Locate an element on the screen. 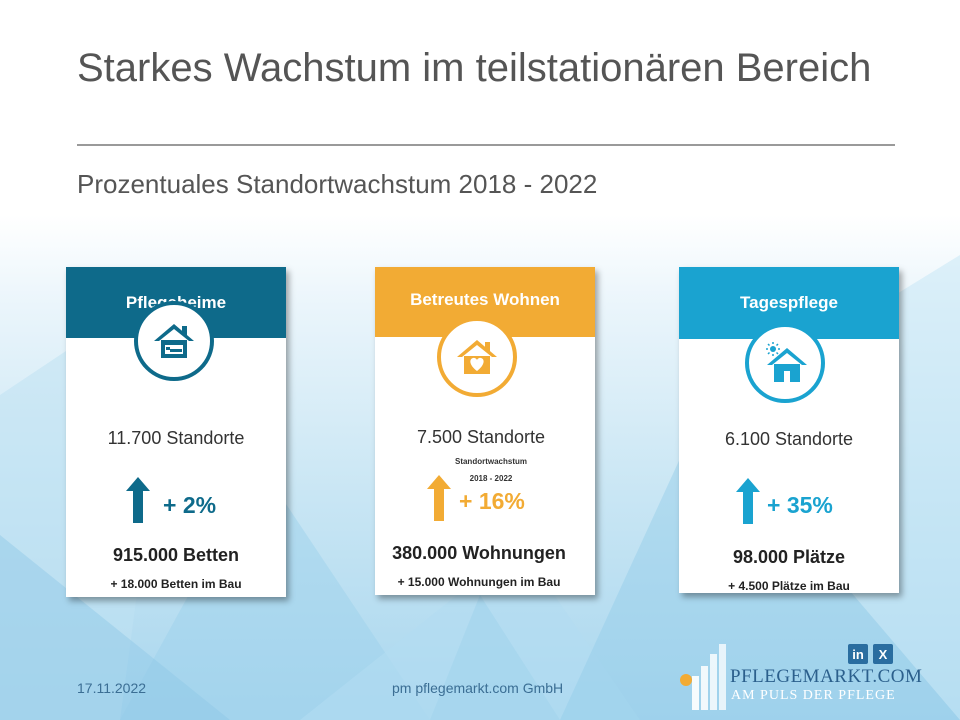 The height and width of the screenshot is (720, 960). construction-value: + 4.500 Plätze im Bau is located at coordinates (789, 586).